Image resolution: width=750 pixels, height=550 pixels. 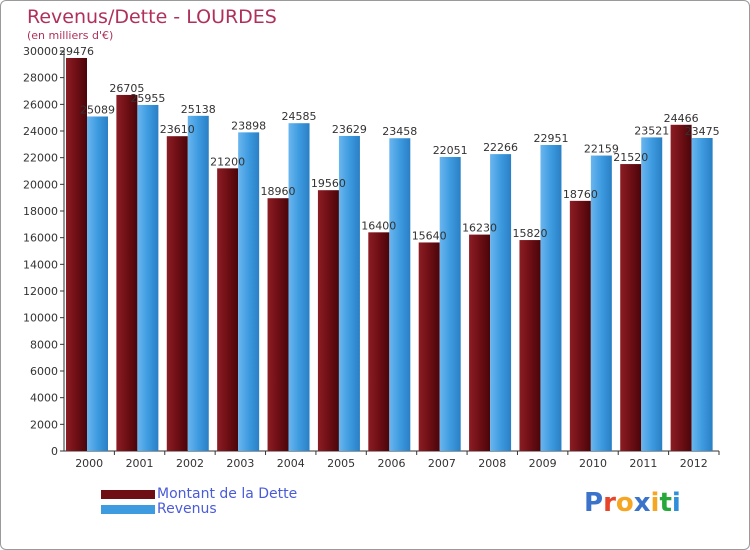 I want to click on chart-subtitle: (en milliers d'€), so click(x=70, y=35).